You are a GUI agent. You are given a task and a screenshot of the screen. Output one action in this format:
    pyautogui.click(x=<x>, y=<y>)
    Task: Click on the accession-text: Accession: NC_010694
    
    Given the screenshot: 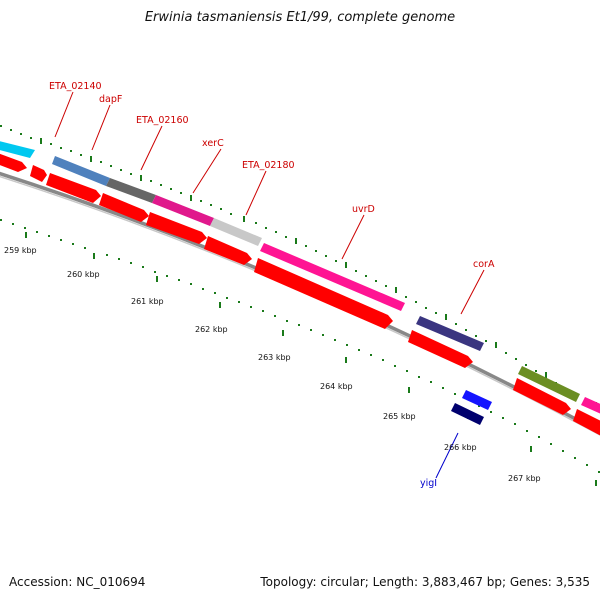 What is the action you would take?
    pyautogui.click(x=77, y=582)
    